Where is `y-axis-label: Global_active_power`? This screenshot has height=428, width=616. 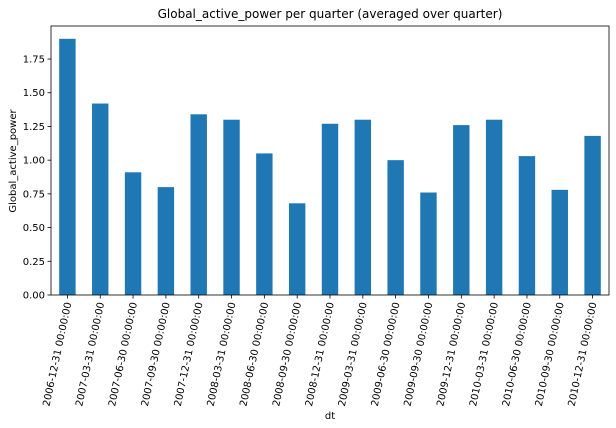
y-axis-label: Global_active_power is located at coordinates (13, 161).